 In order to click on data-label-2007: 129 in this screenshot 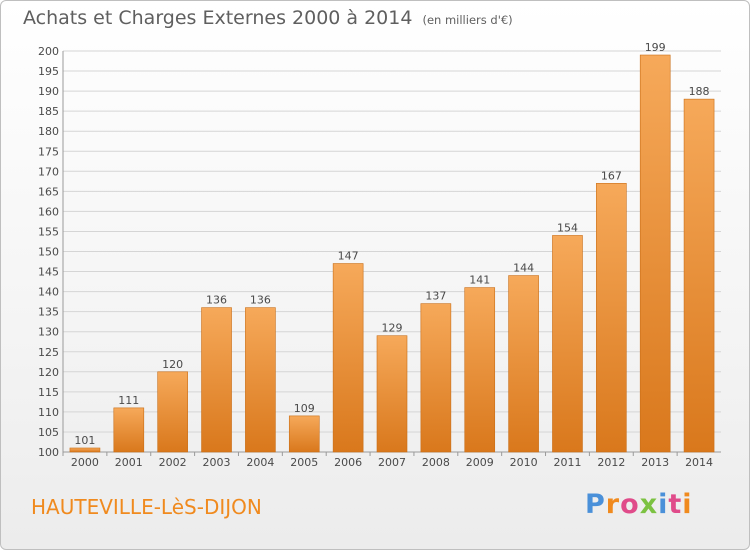, I will do `click(392, 328)`.